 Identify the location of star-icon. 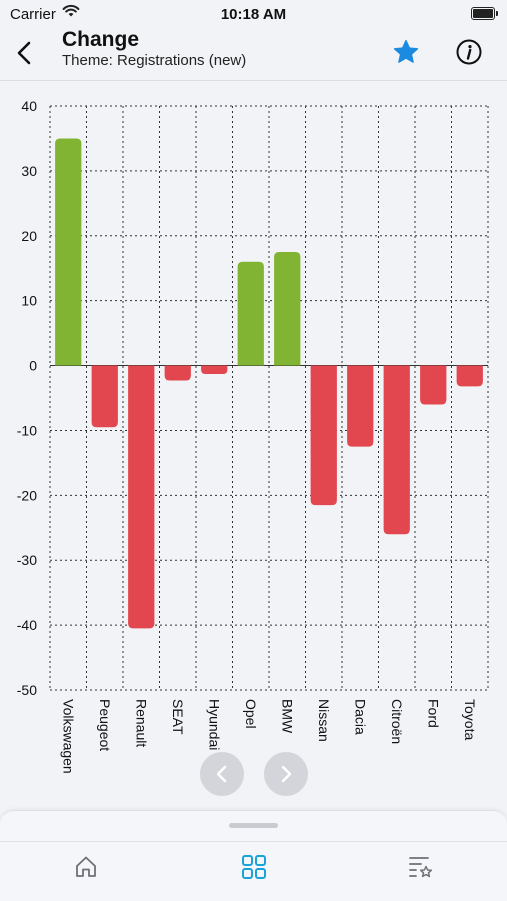
(406, 51).